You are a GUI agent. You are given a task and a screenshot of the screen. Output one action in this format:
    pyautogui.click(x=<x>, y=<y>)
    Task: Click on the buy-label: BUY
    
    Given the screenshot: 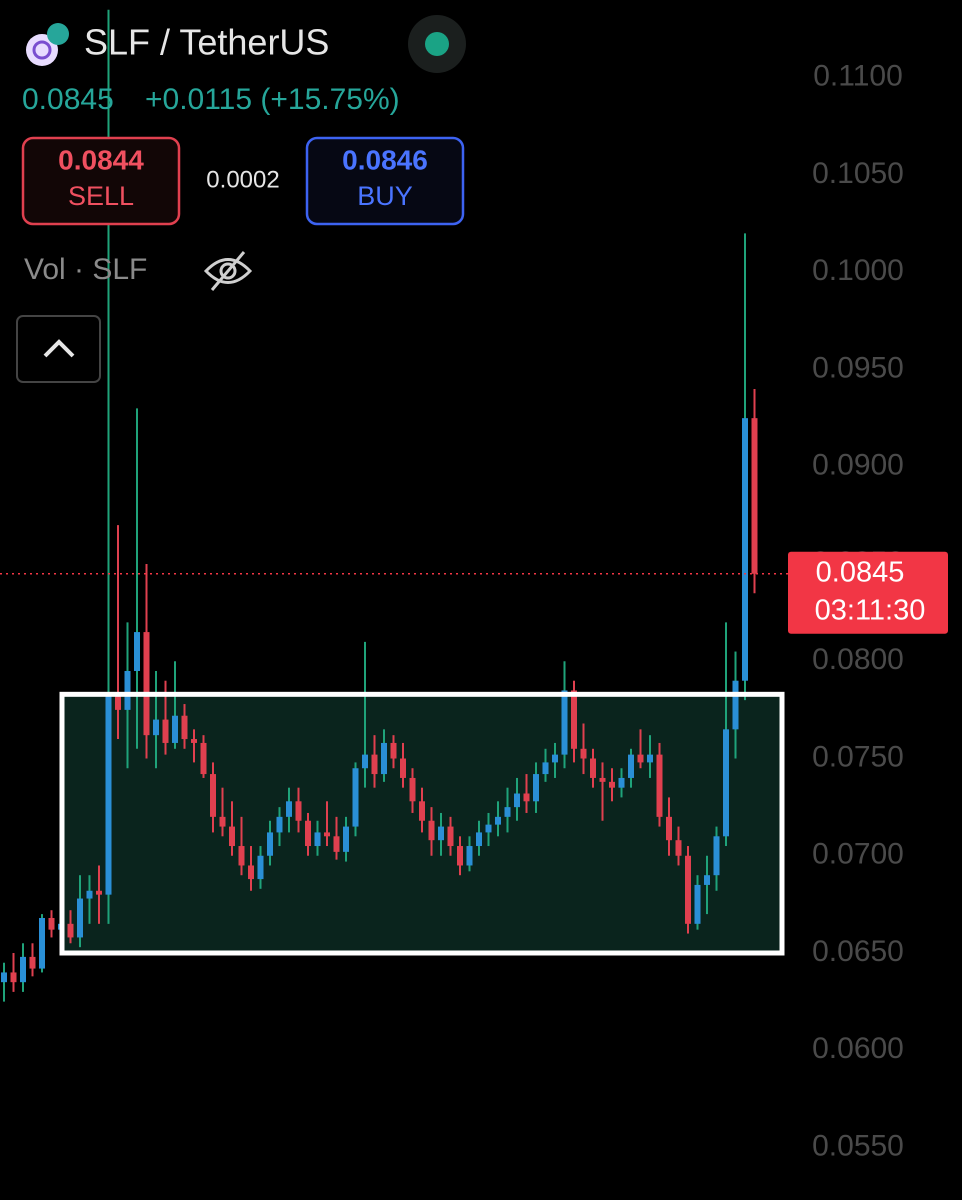 What is the action you would take?
    pyautogui.click(x=385, y=196)
    